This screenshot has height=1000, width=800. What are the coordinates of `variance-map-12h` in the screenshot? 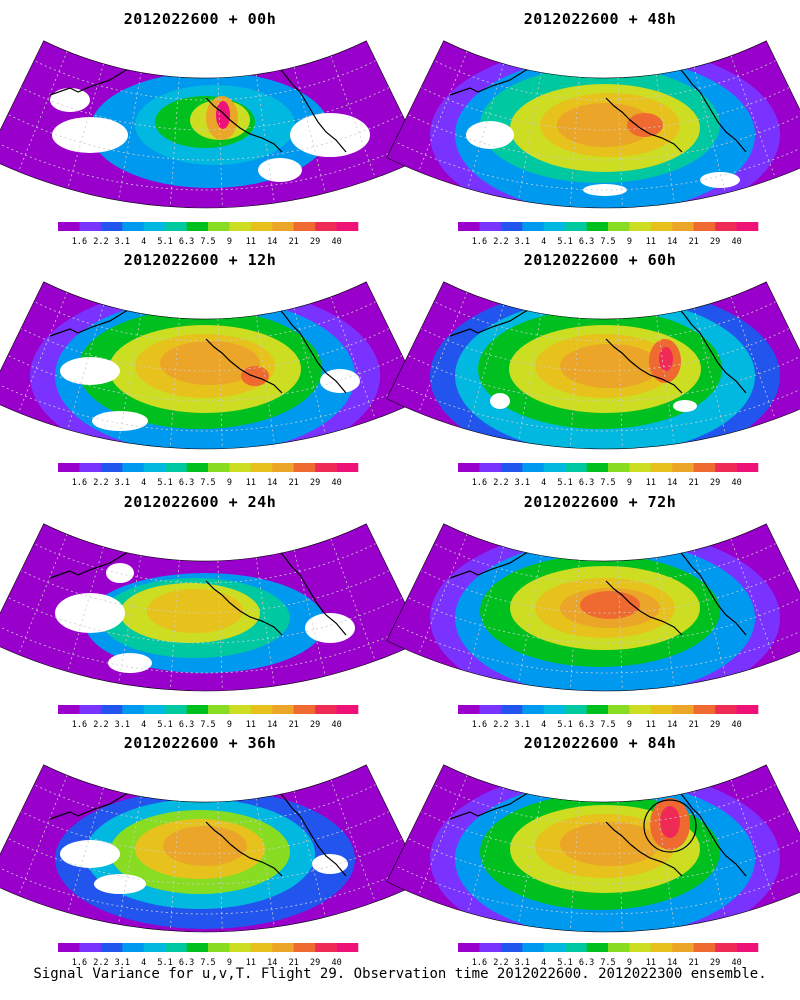 It's located at (212, 365).